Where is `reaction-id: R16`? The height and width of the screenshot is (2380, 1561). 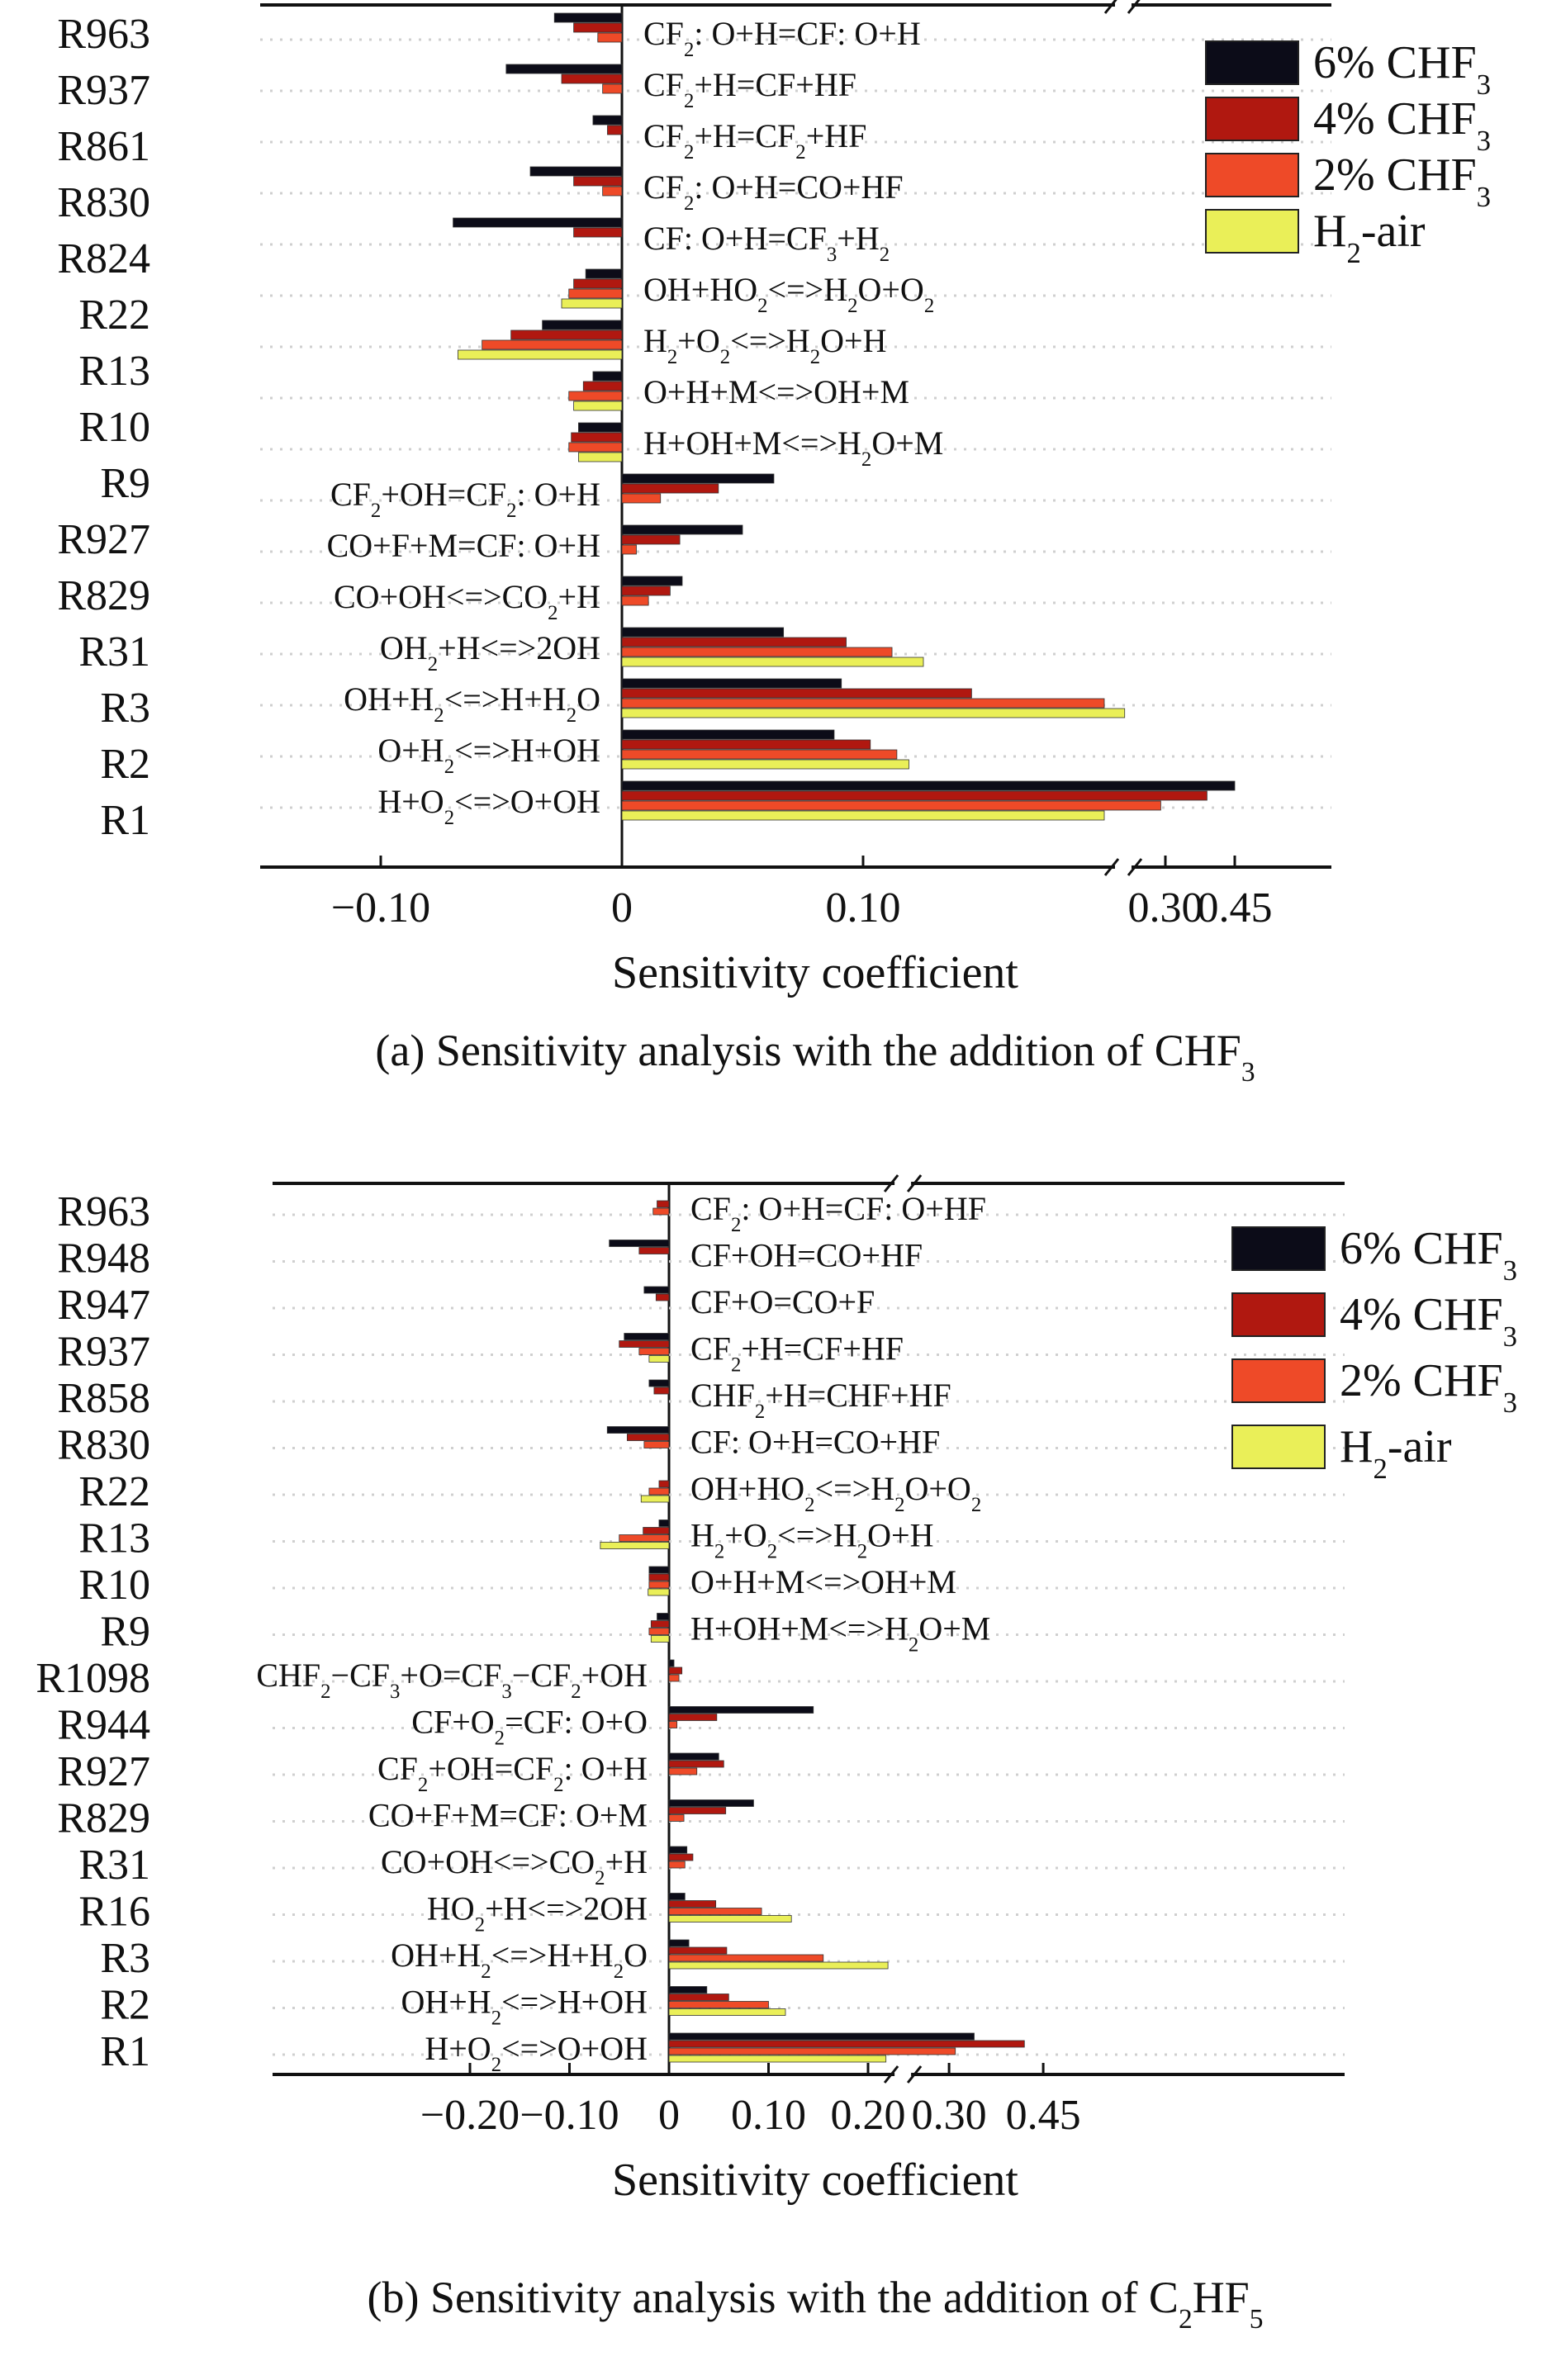
reaction-id: R16 is located at coordinates (114, 1912).